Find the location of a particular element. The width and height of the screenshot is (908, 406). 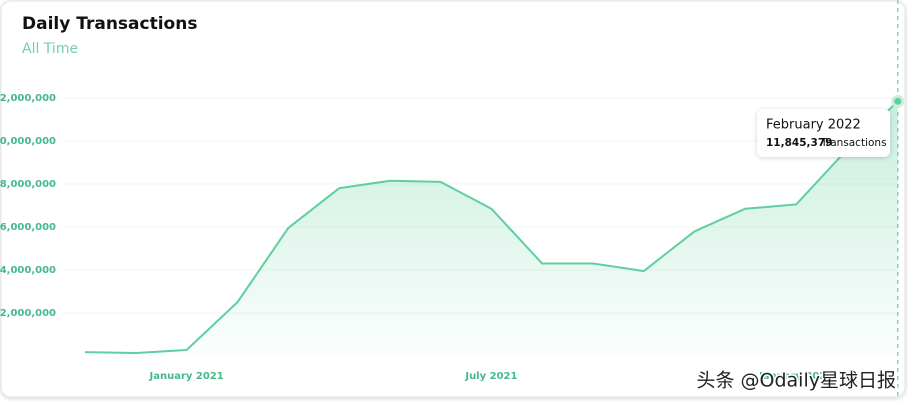

x-tick-label: January 2022 is located at coordinates (795, 376).